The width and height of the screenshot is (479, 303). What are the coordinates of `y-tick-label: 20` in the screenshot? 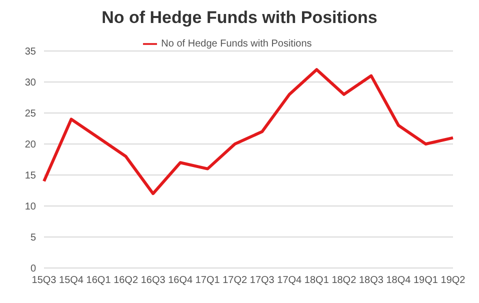 It's located at (30, 145).